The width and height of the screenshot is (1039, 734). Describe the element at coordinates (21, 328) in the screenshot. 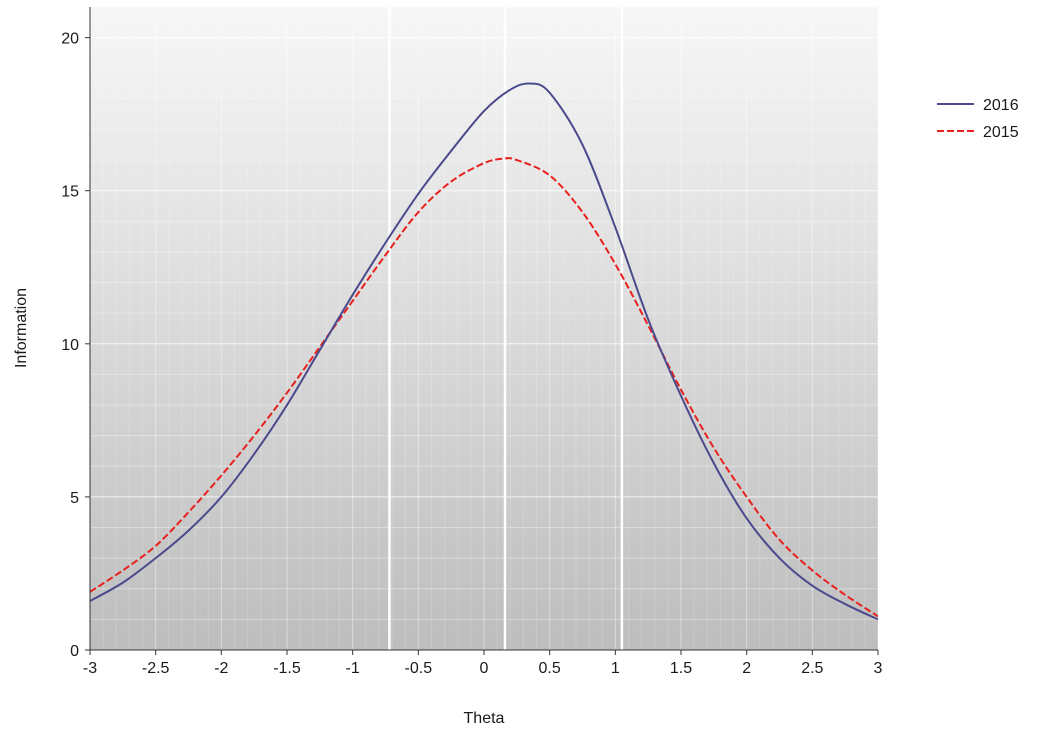

I see `y-axis-title: Information` at that location.